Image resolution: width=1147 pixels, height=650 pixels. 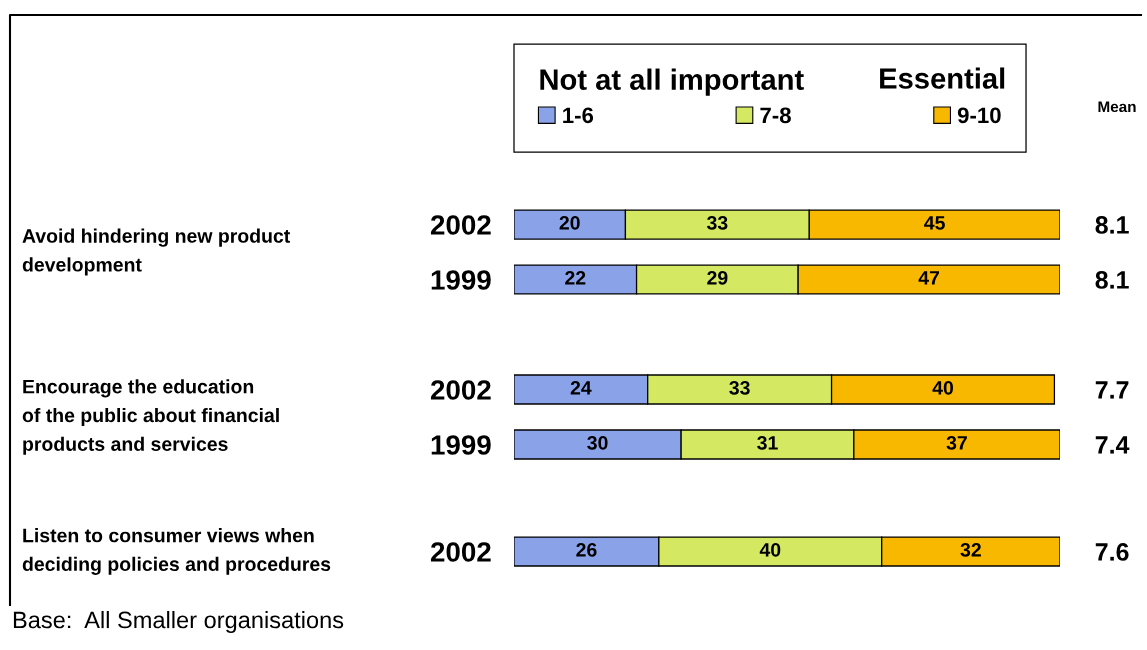 I want to click on y-axis-title: Listen to consumer views when deciding policies and procedures, so click(x=176, y=551).